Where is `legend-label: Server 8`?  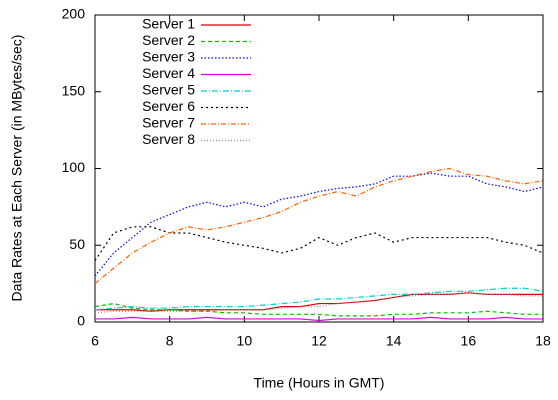
legend-label: Server 8 is located at coordinates (168, 139).